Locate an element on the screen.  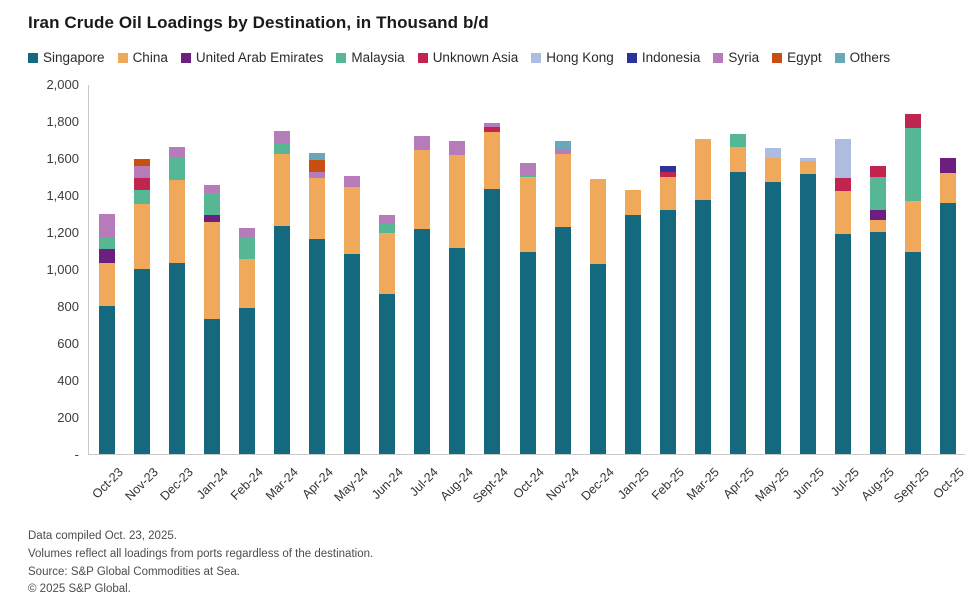
y-axis-tick-label: 400 is located at coordinates (68, 380).